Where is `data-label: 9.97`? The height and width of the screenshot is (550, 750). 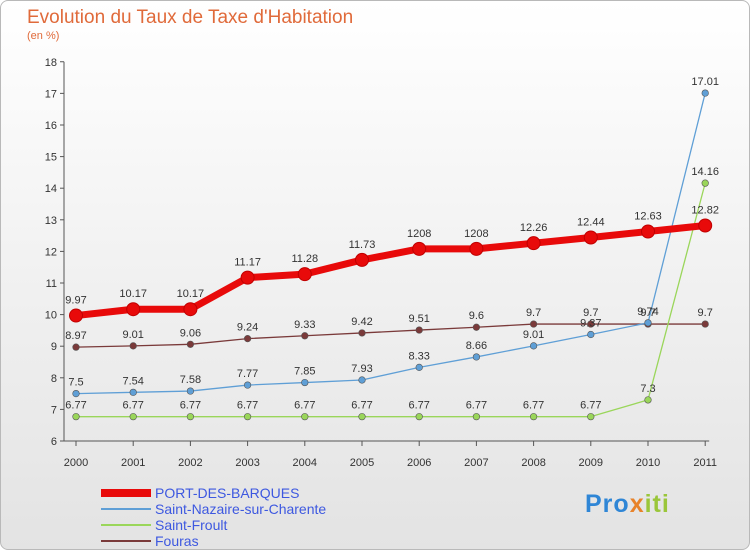
data-label: 9.97 is located at coordinates (75, 301).